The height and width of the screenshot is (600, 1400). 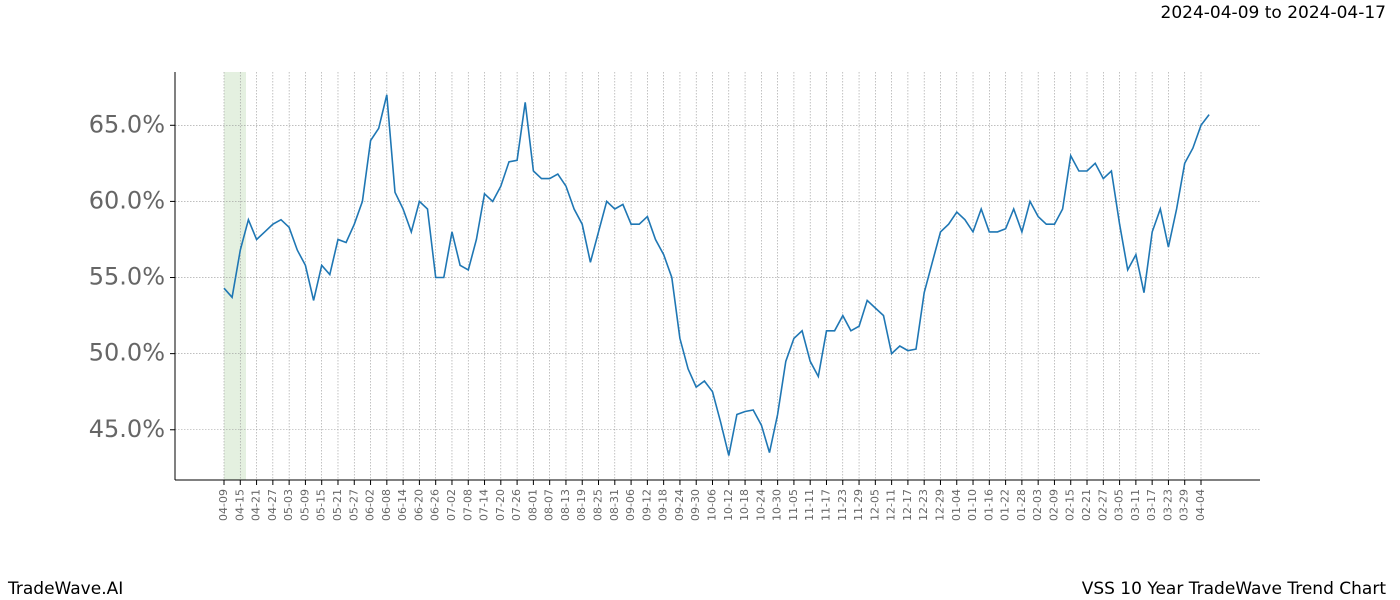 I want to click on x-tick-label: 07-26, so click(x=516, y=505).